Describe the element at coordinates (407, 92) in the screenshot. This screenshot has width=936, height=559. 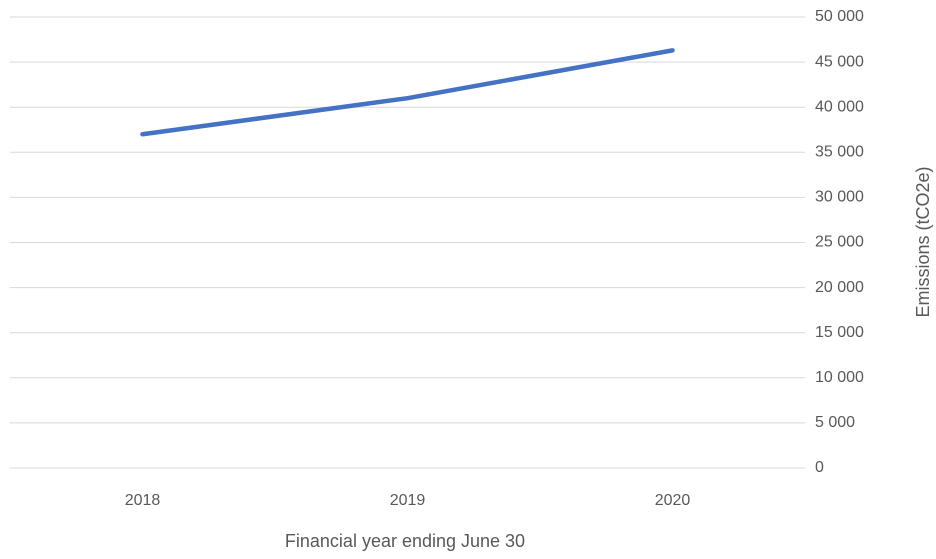
I see `line-series` at that location.